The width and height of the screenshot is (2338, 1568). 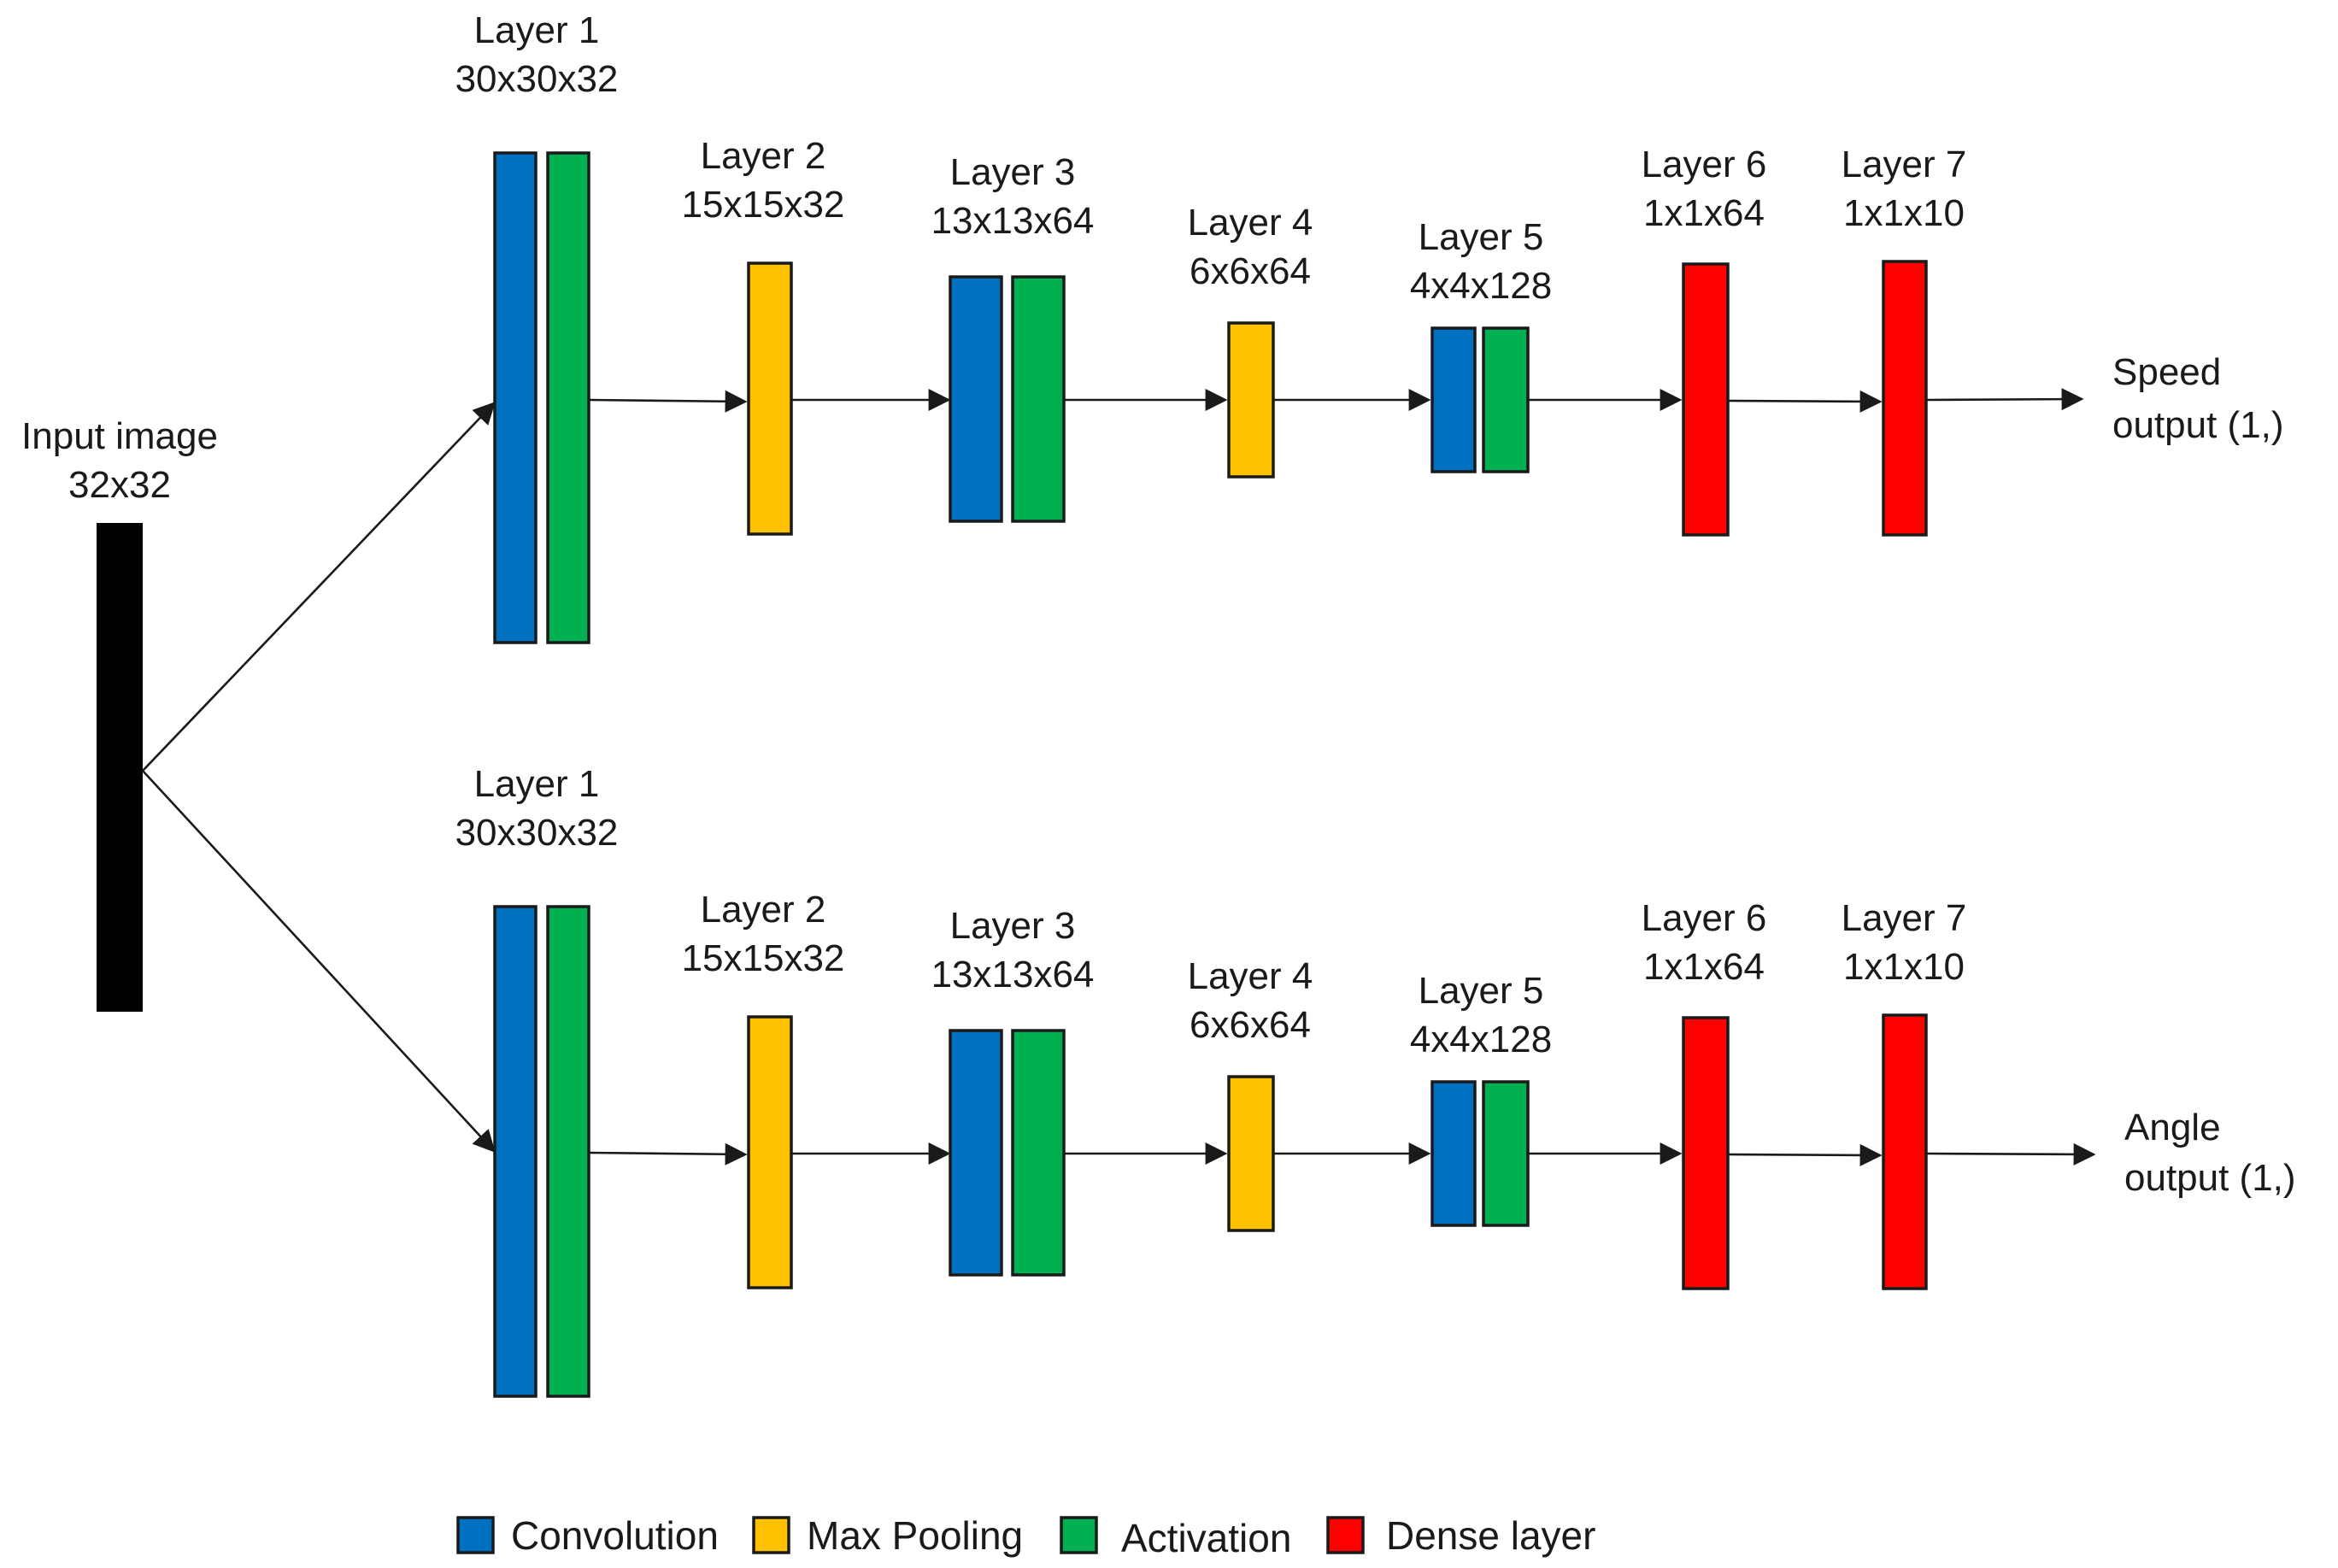 I want to click on input-image-block, so click(x=120, y=767).